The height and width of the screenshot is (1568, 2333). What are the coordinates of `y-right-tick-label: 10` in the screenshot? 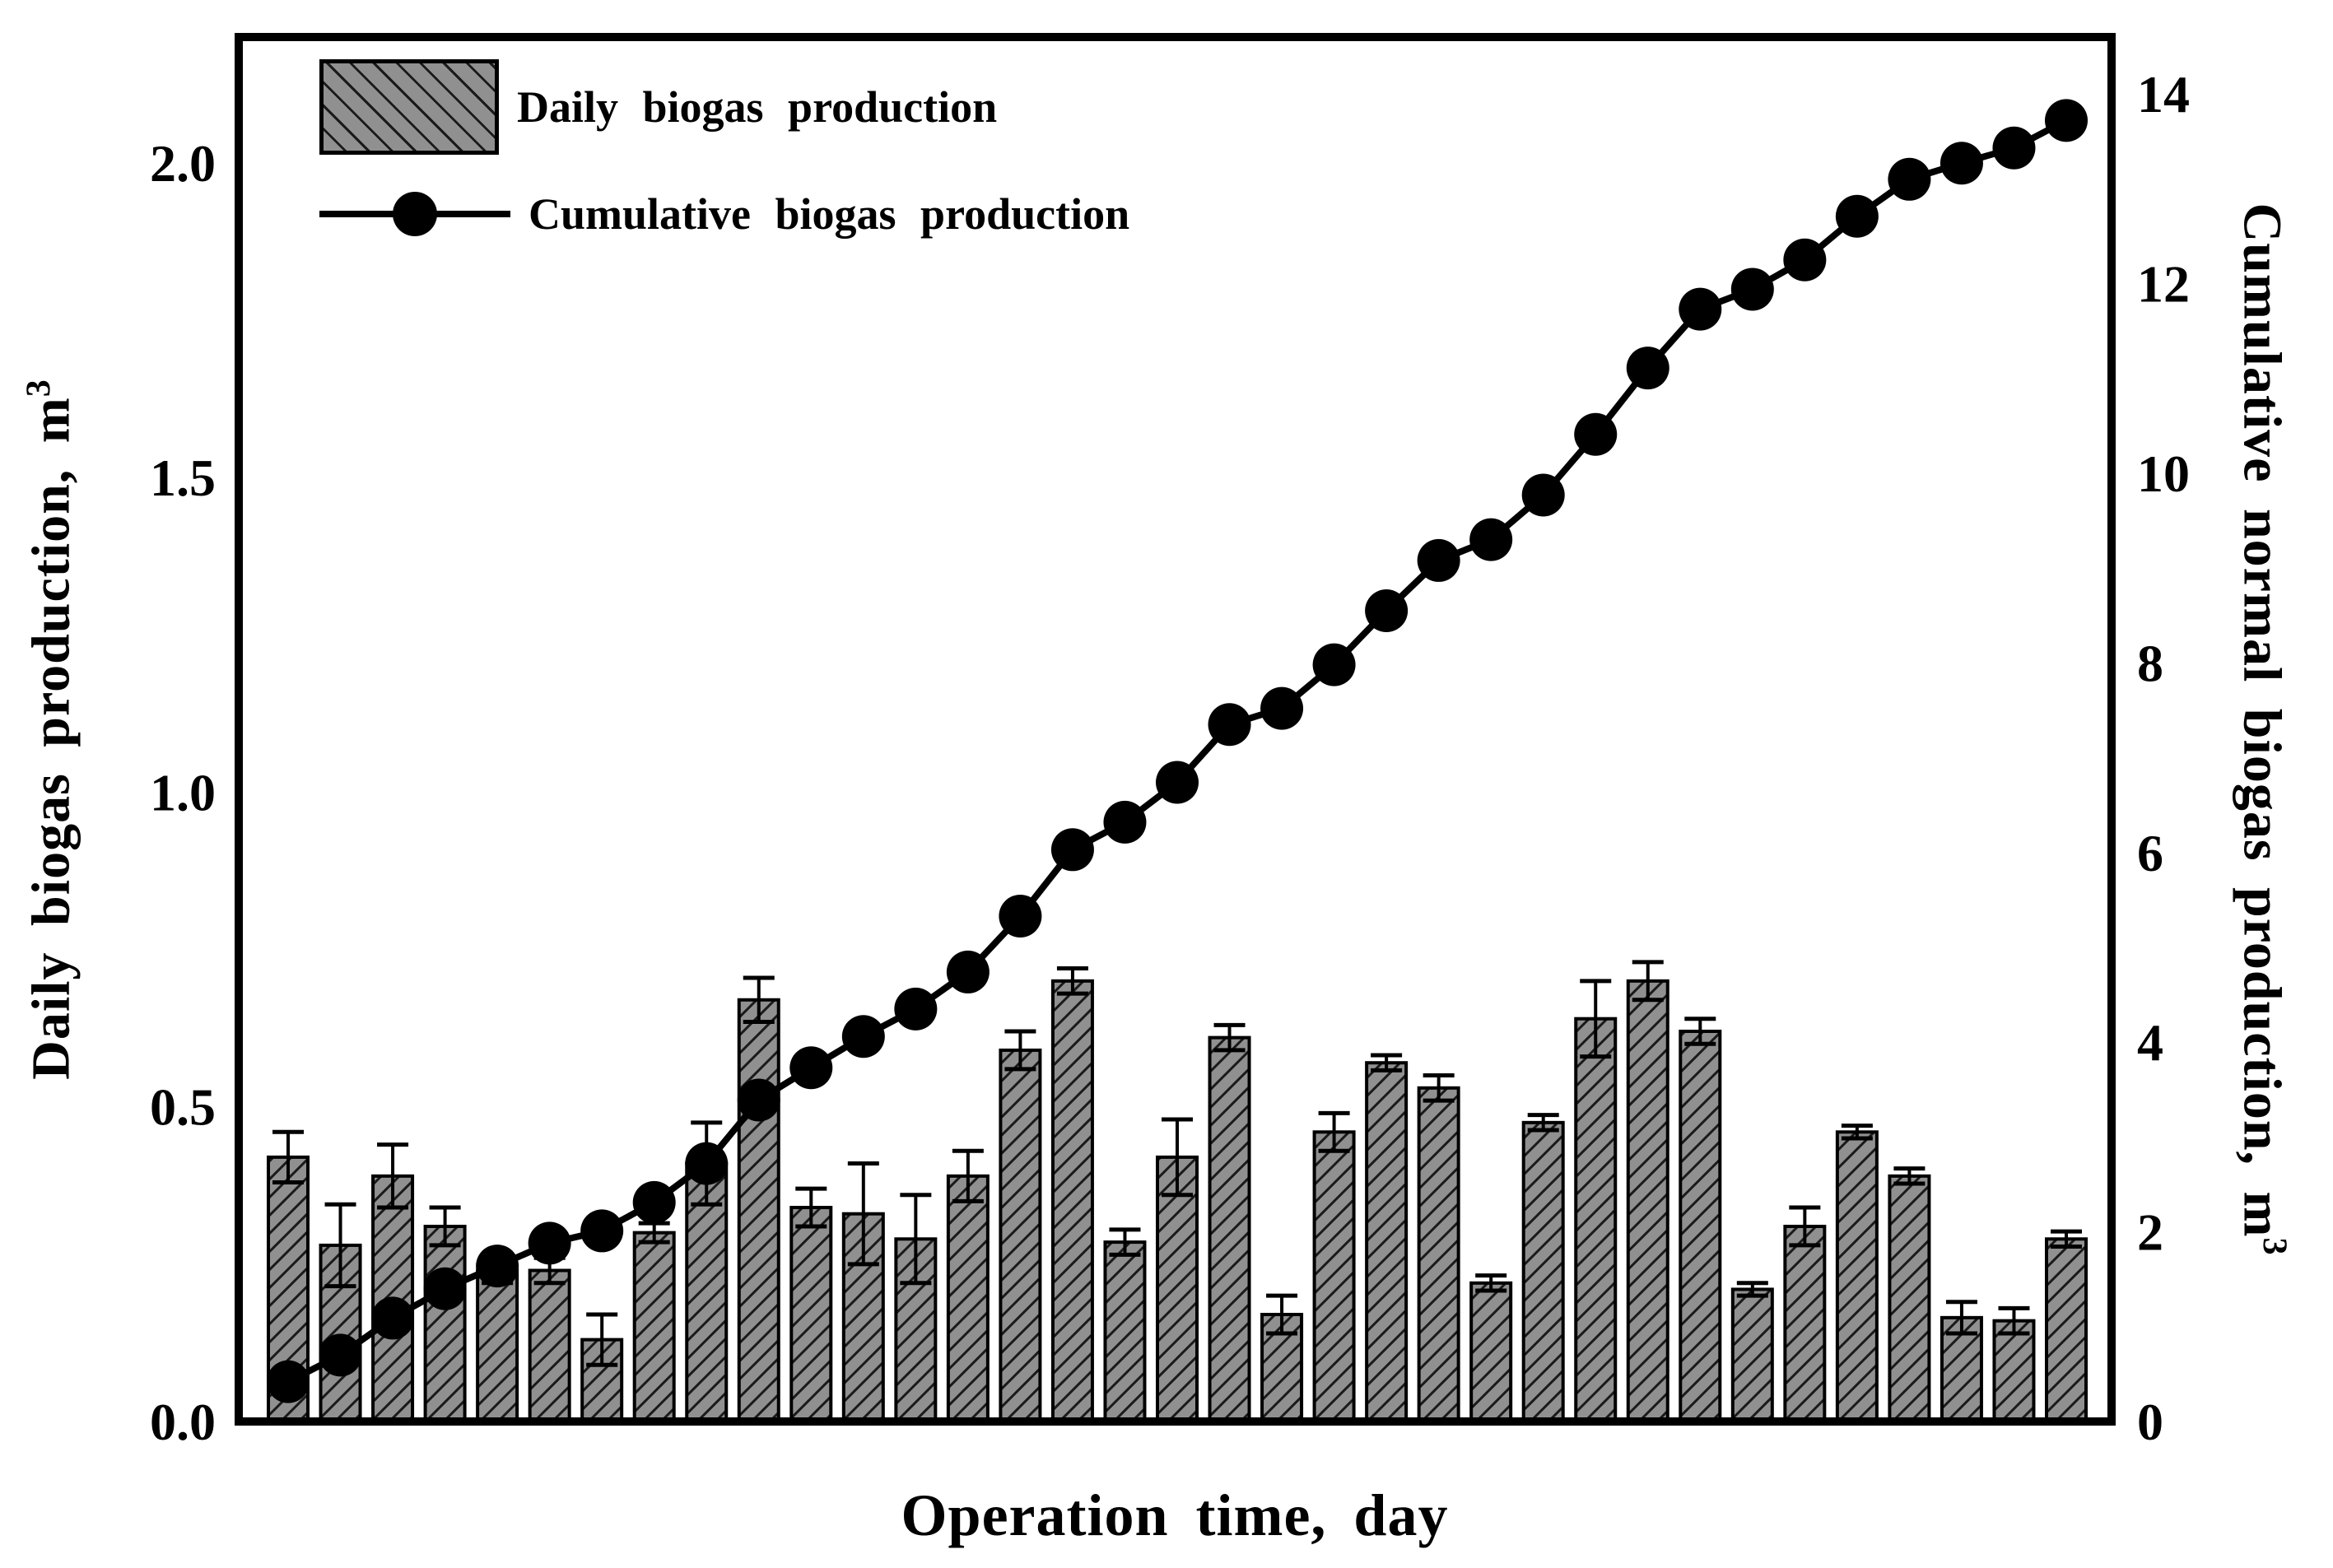 It's located at (2163, 473).